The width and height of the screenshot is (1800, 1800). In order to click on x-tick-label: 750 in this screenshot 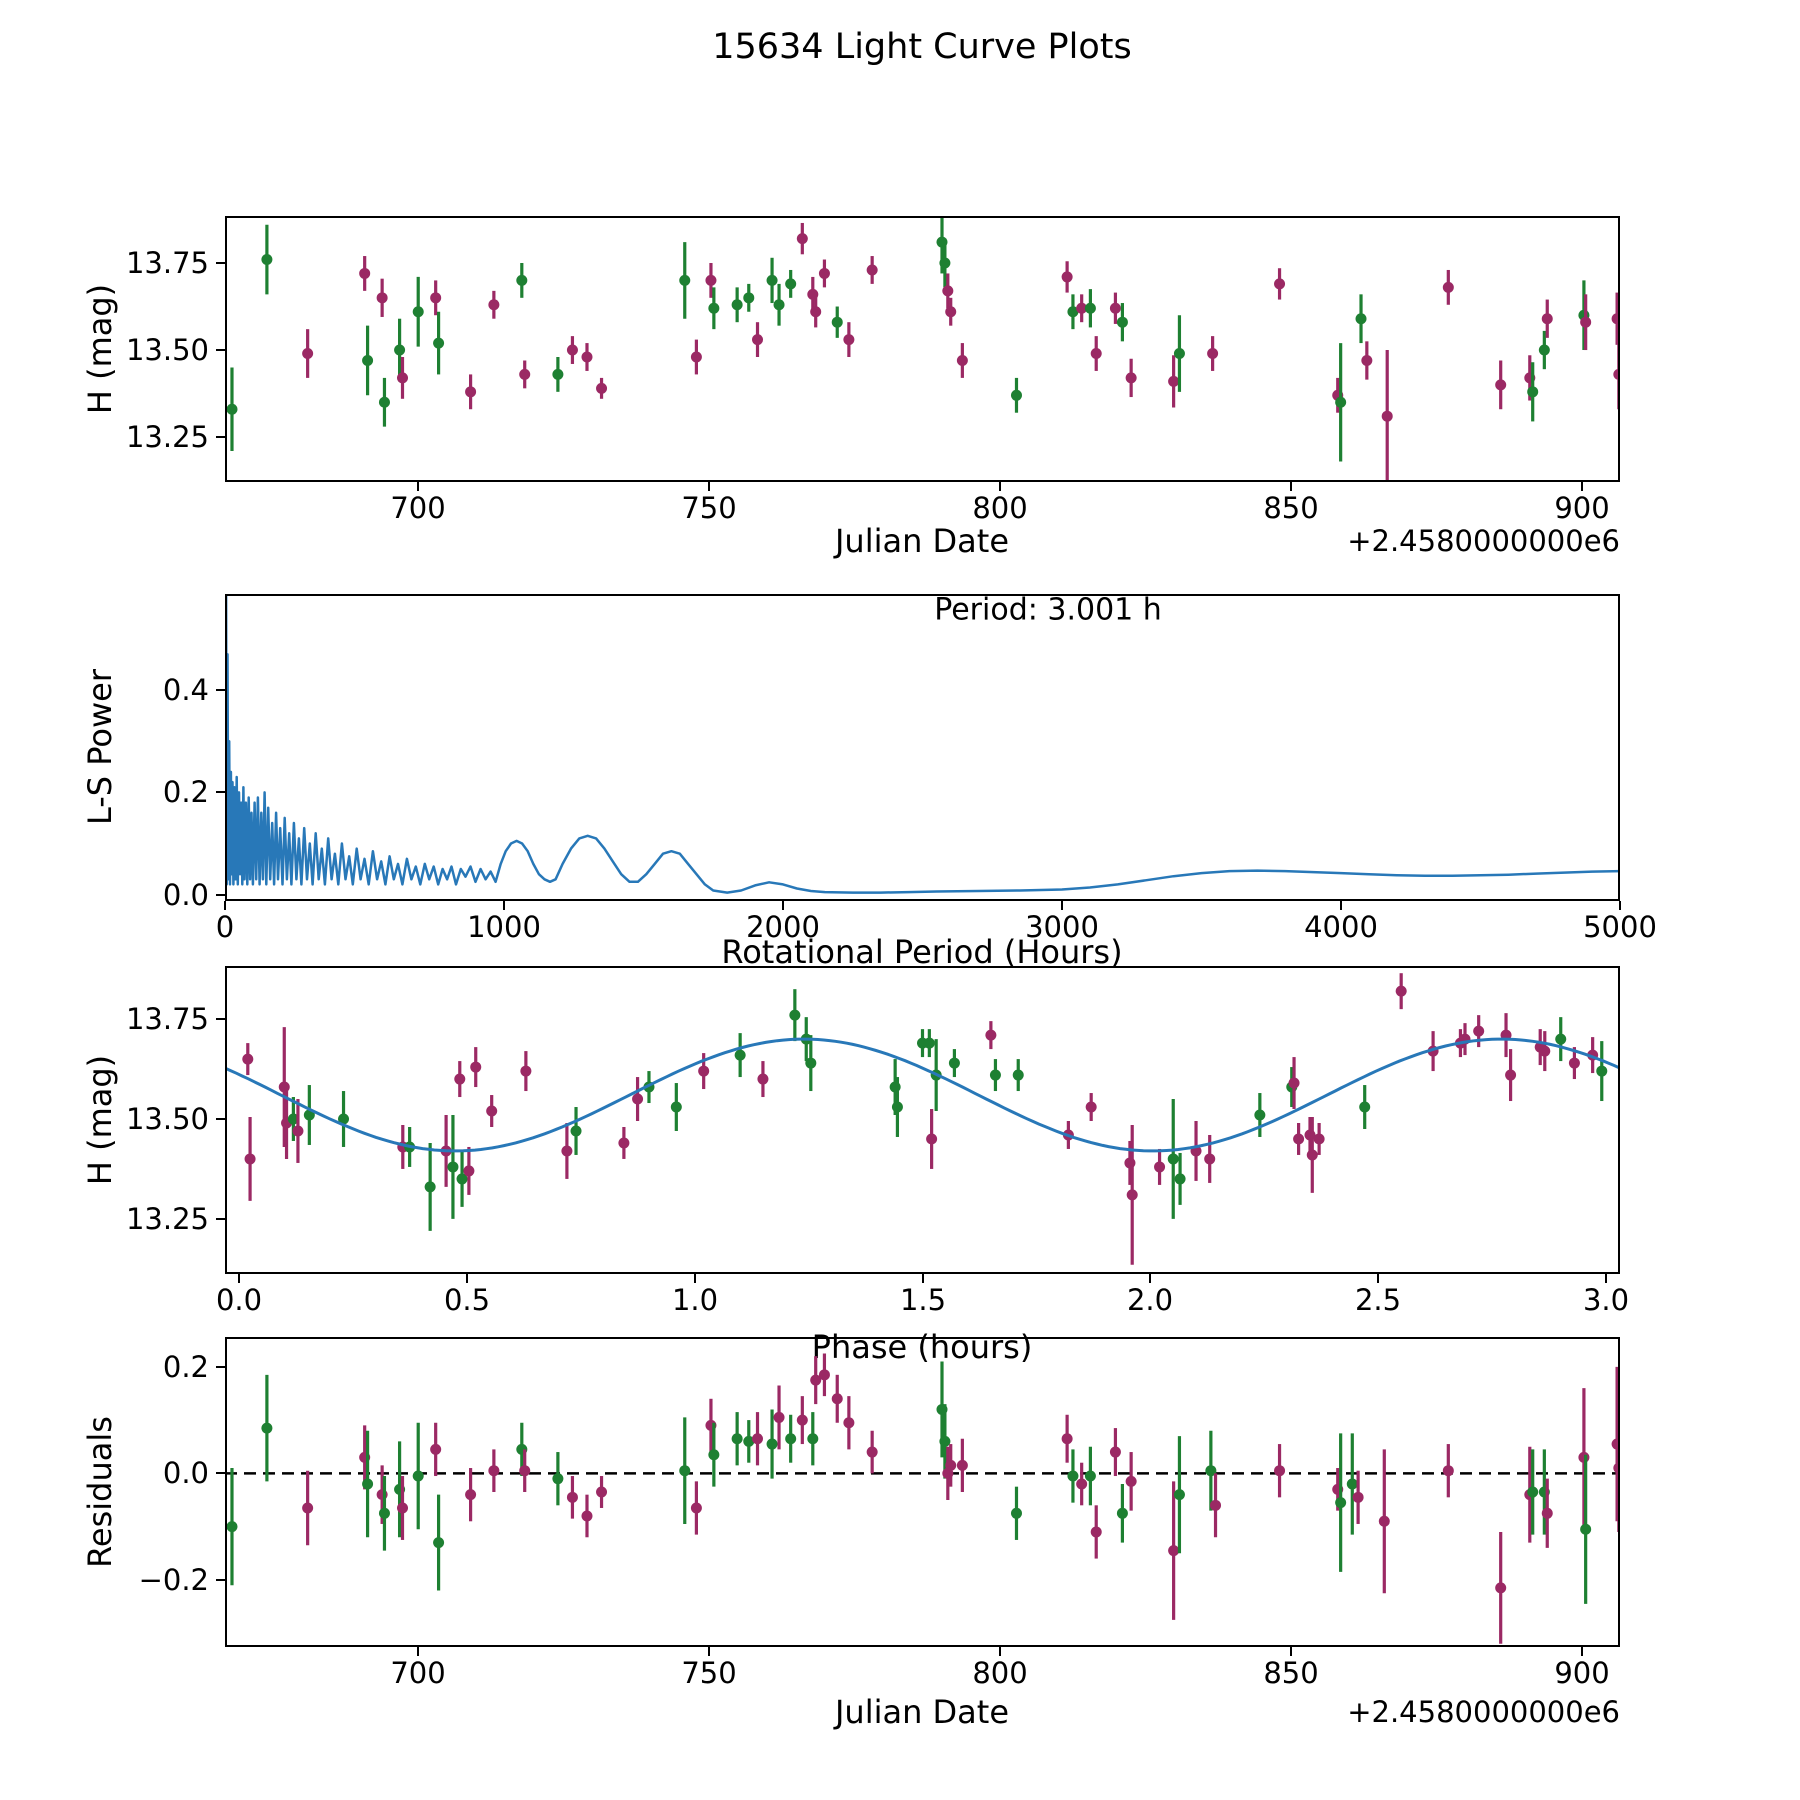, I will do `click(709, 1673)`.